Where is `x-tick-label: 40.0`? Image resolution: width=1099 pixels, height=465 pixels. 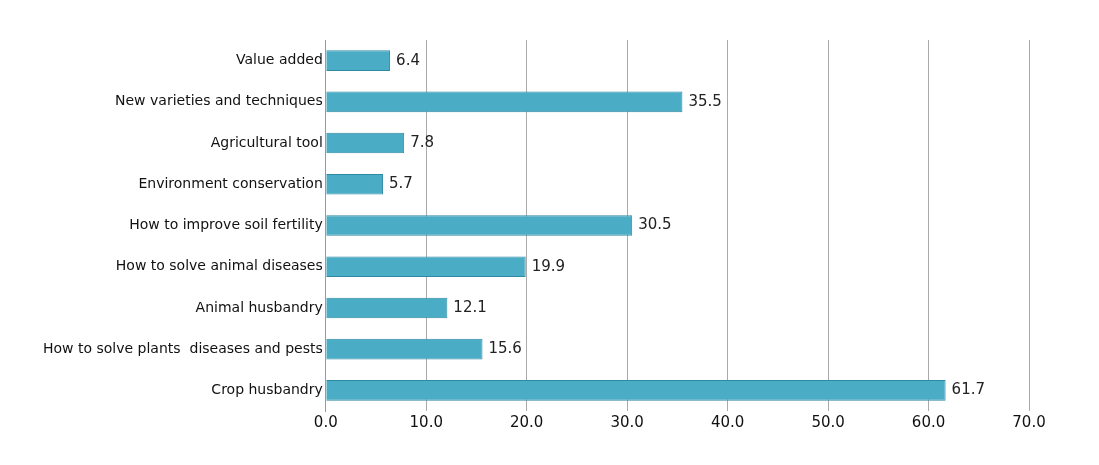
x-tick-label: 40.0 is located at coordinates (727, 421).